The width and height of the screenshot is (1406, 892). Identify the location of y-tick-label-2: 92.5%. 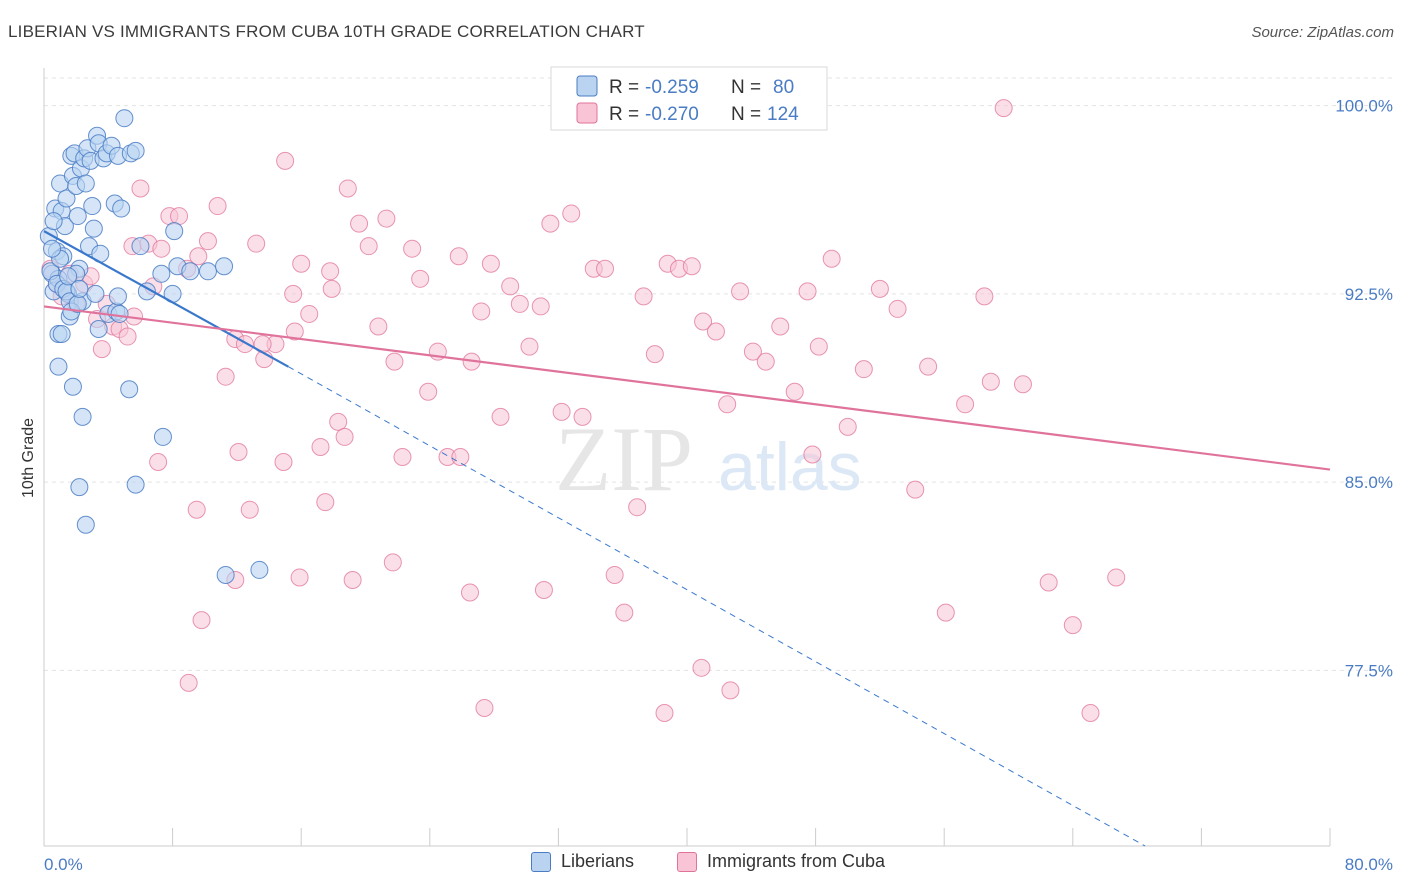
(1369, 294).